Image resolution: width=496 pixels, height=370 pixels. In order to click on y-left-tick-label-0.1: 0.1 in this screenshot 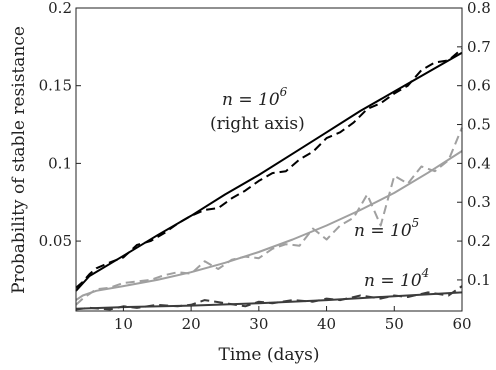, I will do `click(60, 163)`.